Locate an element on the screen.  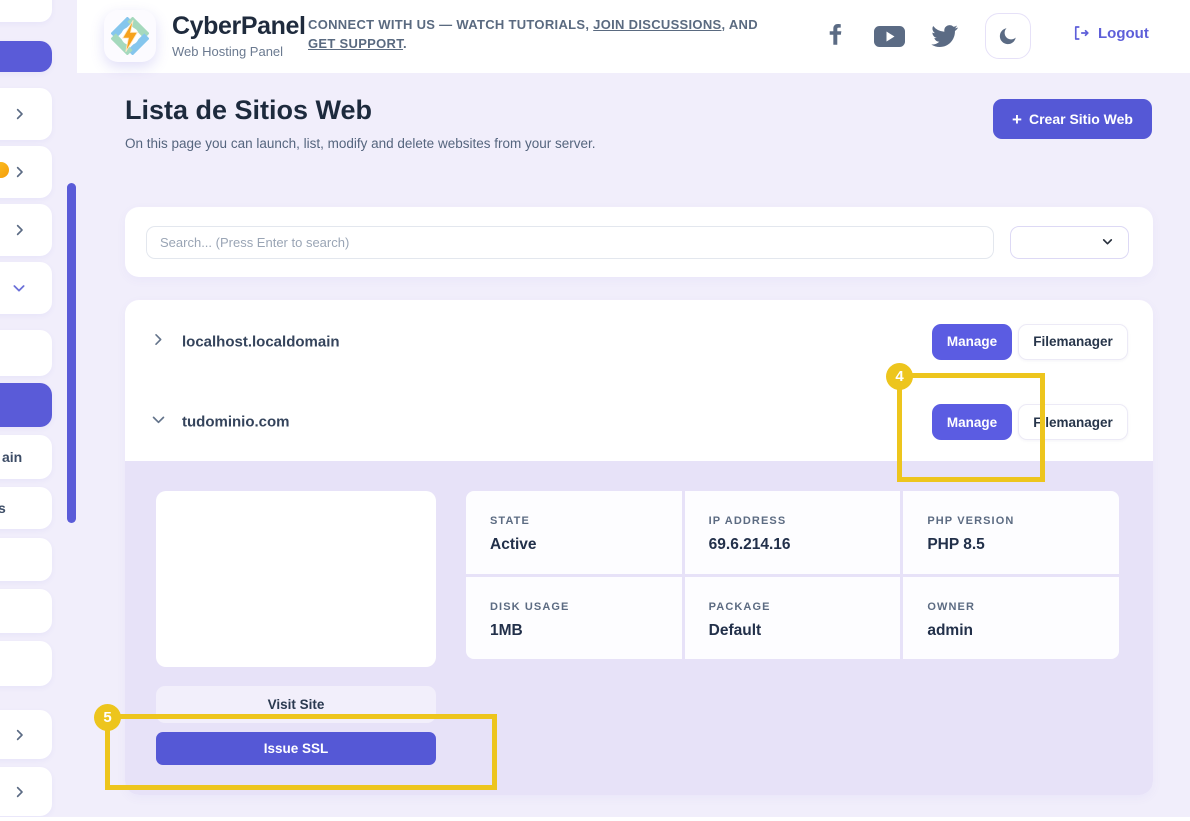
sidebar-item: s is located at coordinates (26, 508).